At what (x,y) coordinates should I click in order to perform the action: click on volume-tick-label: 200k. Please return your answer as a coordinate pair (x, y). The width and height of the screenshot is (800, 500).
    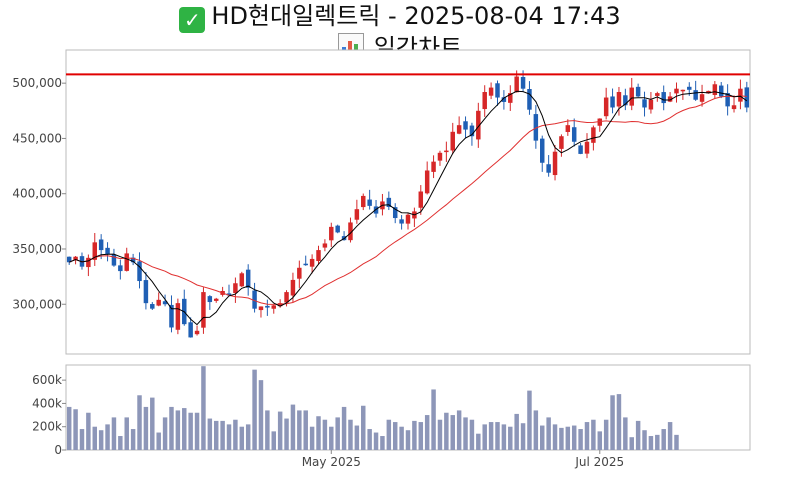
    Looking at the image, I should click on (47, 427).